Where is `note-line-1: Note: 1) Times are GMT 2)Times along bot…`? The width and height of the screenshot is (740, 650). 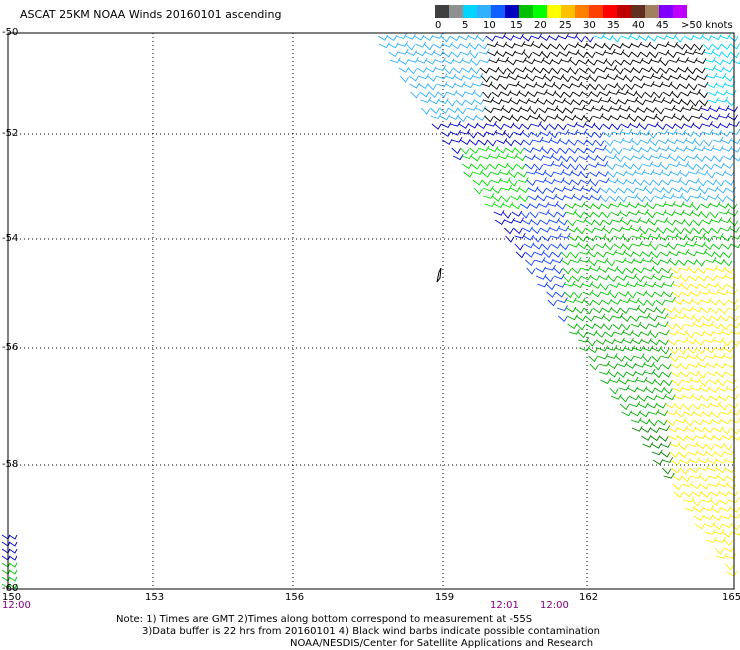 note-line-1: Note: 1) Times are GMT 2)Times along bot… is located at coordinates (324, 619).